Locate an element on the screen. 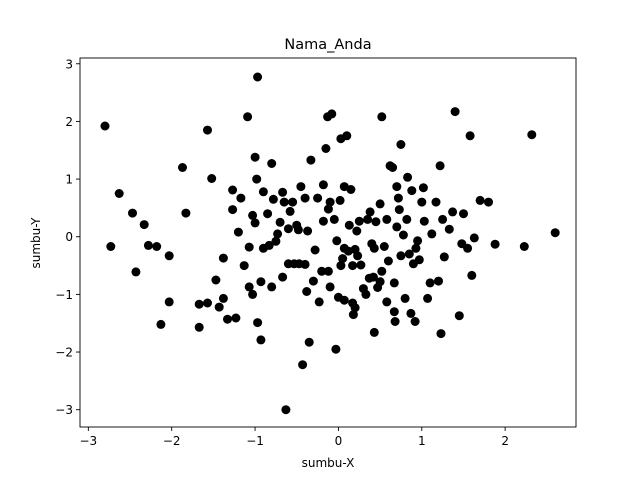 The height and width of the screenshot is (480, 640). x-tick-label: −3 is located at coordinates (88, 441).